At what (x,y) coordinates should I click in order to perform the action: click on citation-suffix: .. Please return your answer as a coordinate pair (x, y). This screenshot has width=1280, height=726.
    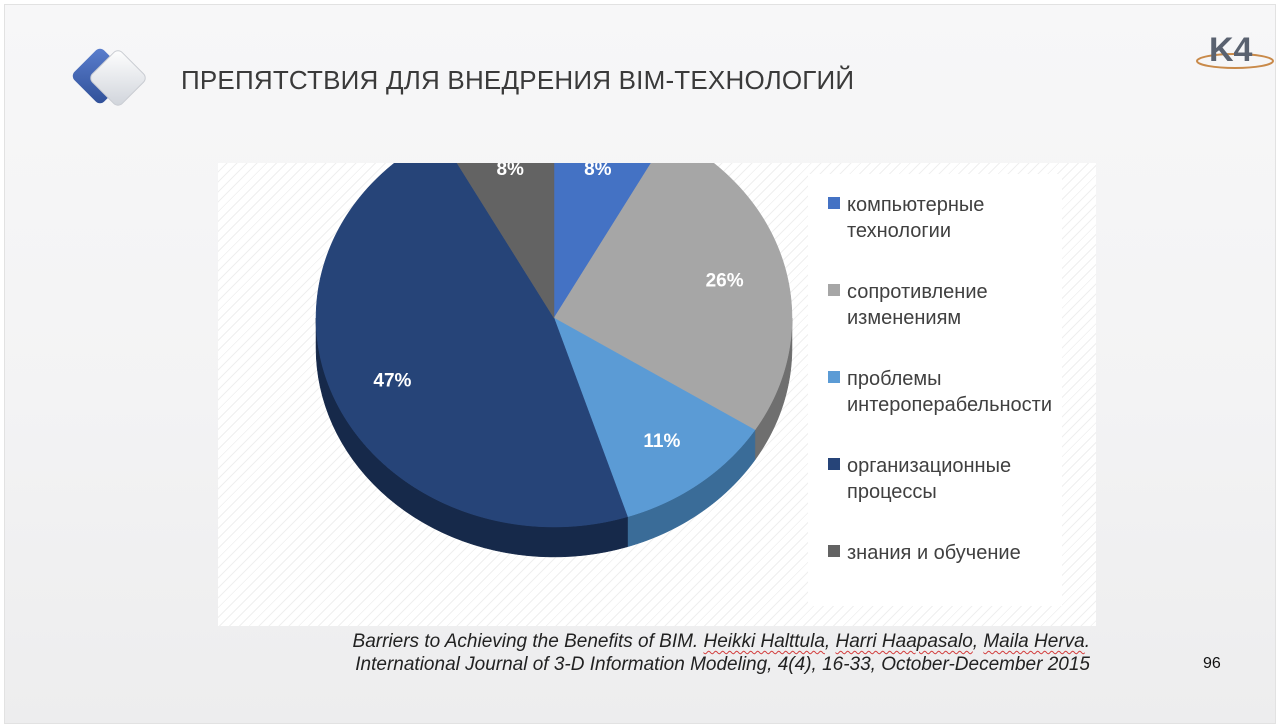
    Looking at the image, I should click on (1087, 641).